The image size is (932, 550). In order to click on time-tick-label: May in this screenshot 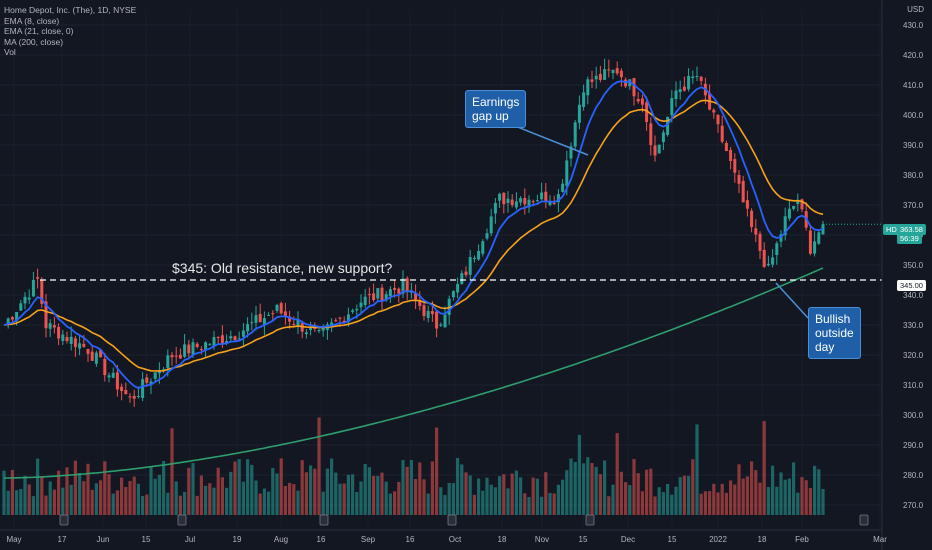, I will do `click(13, 539)`.